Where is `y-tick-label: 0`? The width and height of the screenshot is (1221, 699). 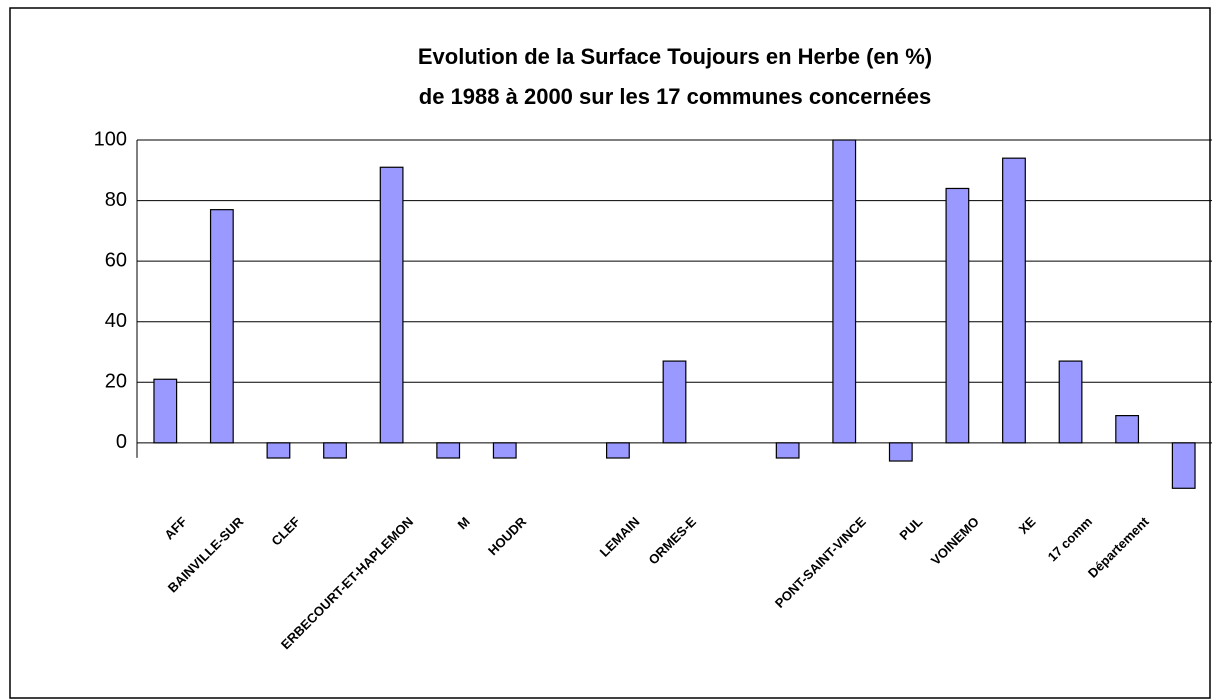 y-tick-label: 0 is located at coordinates (121, 442).